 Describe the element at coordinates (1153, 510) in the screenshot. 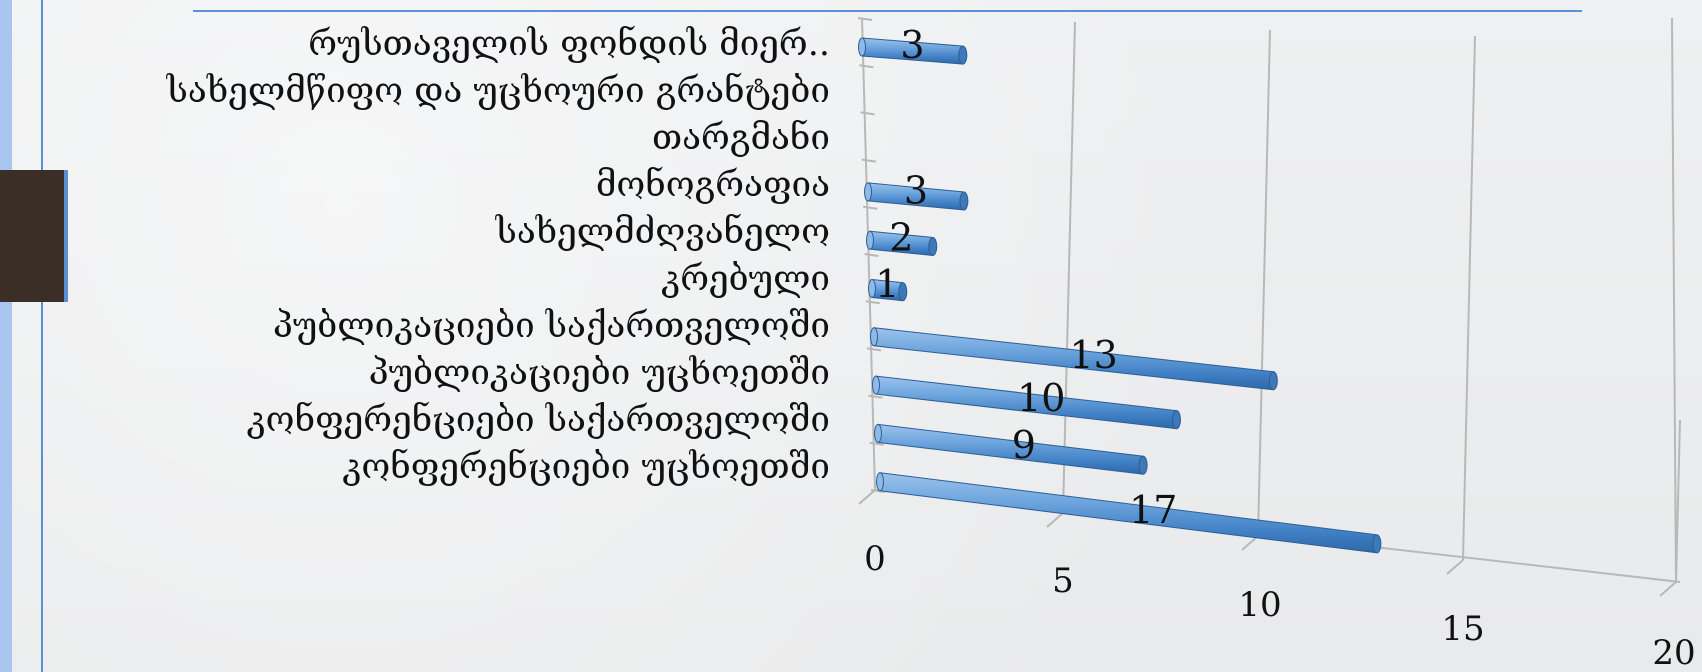

I see `data-label: 17` at that location.